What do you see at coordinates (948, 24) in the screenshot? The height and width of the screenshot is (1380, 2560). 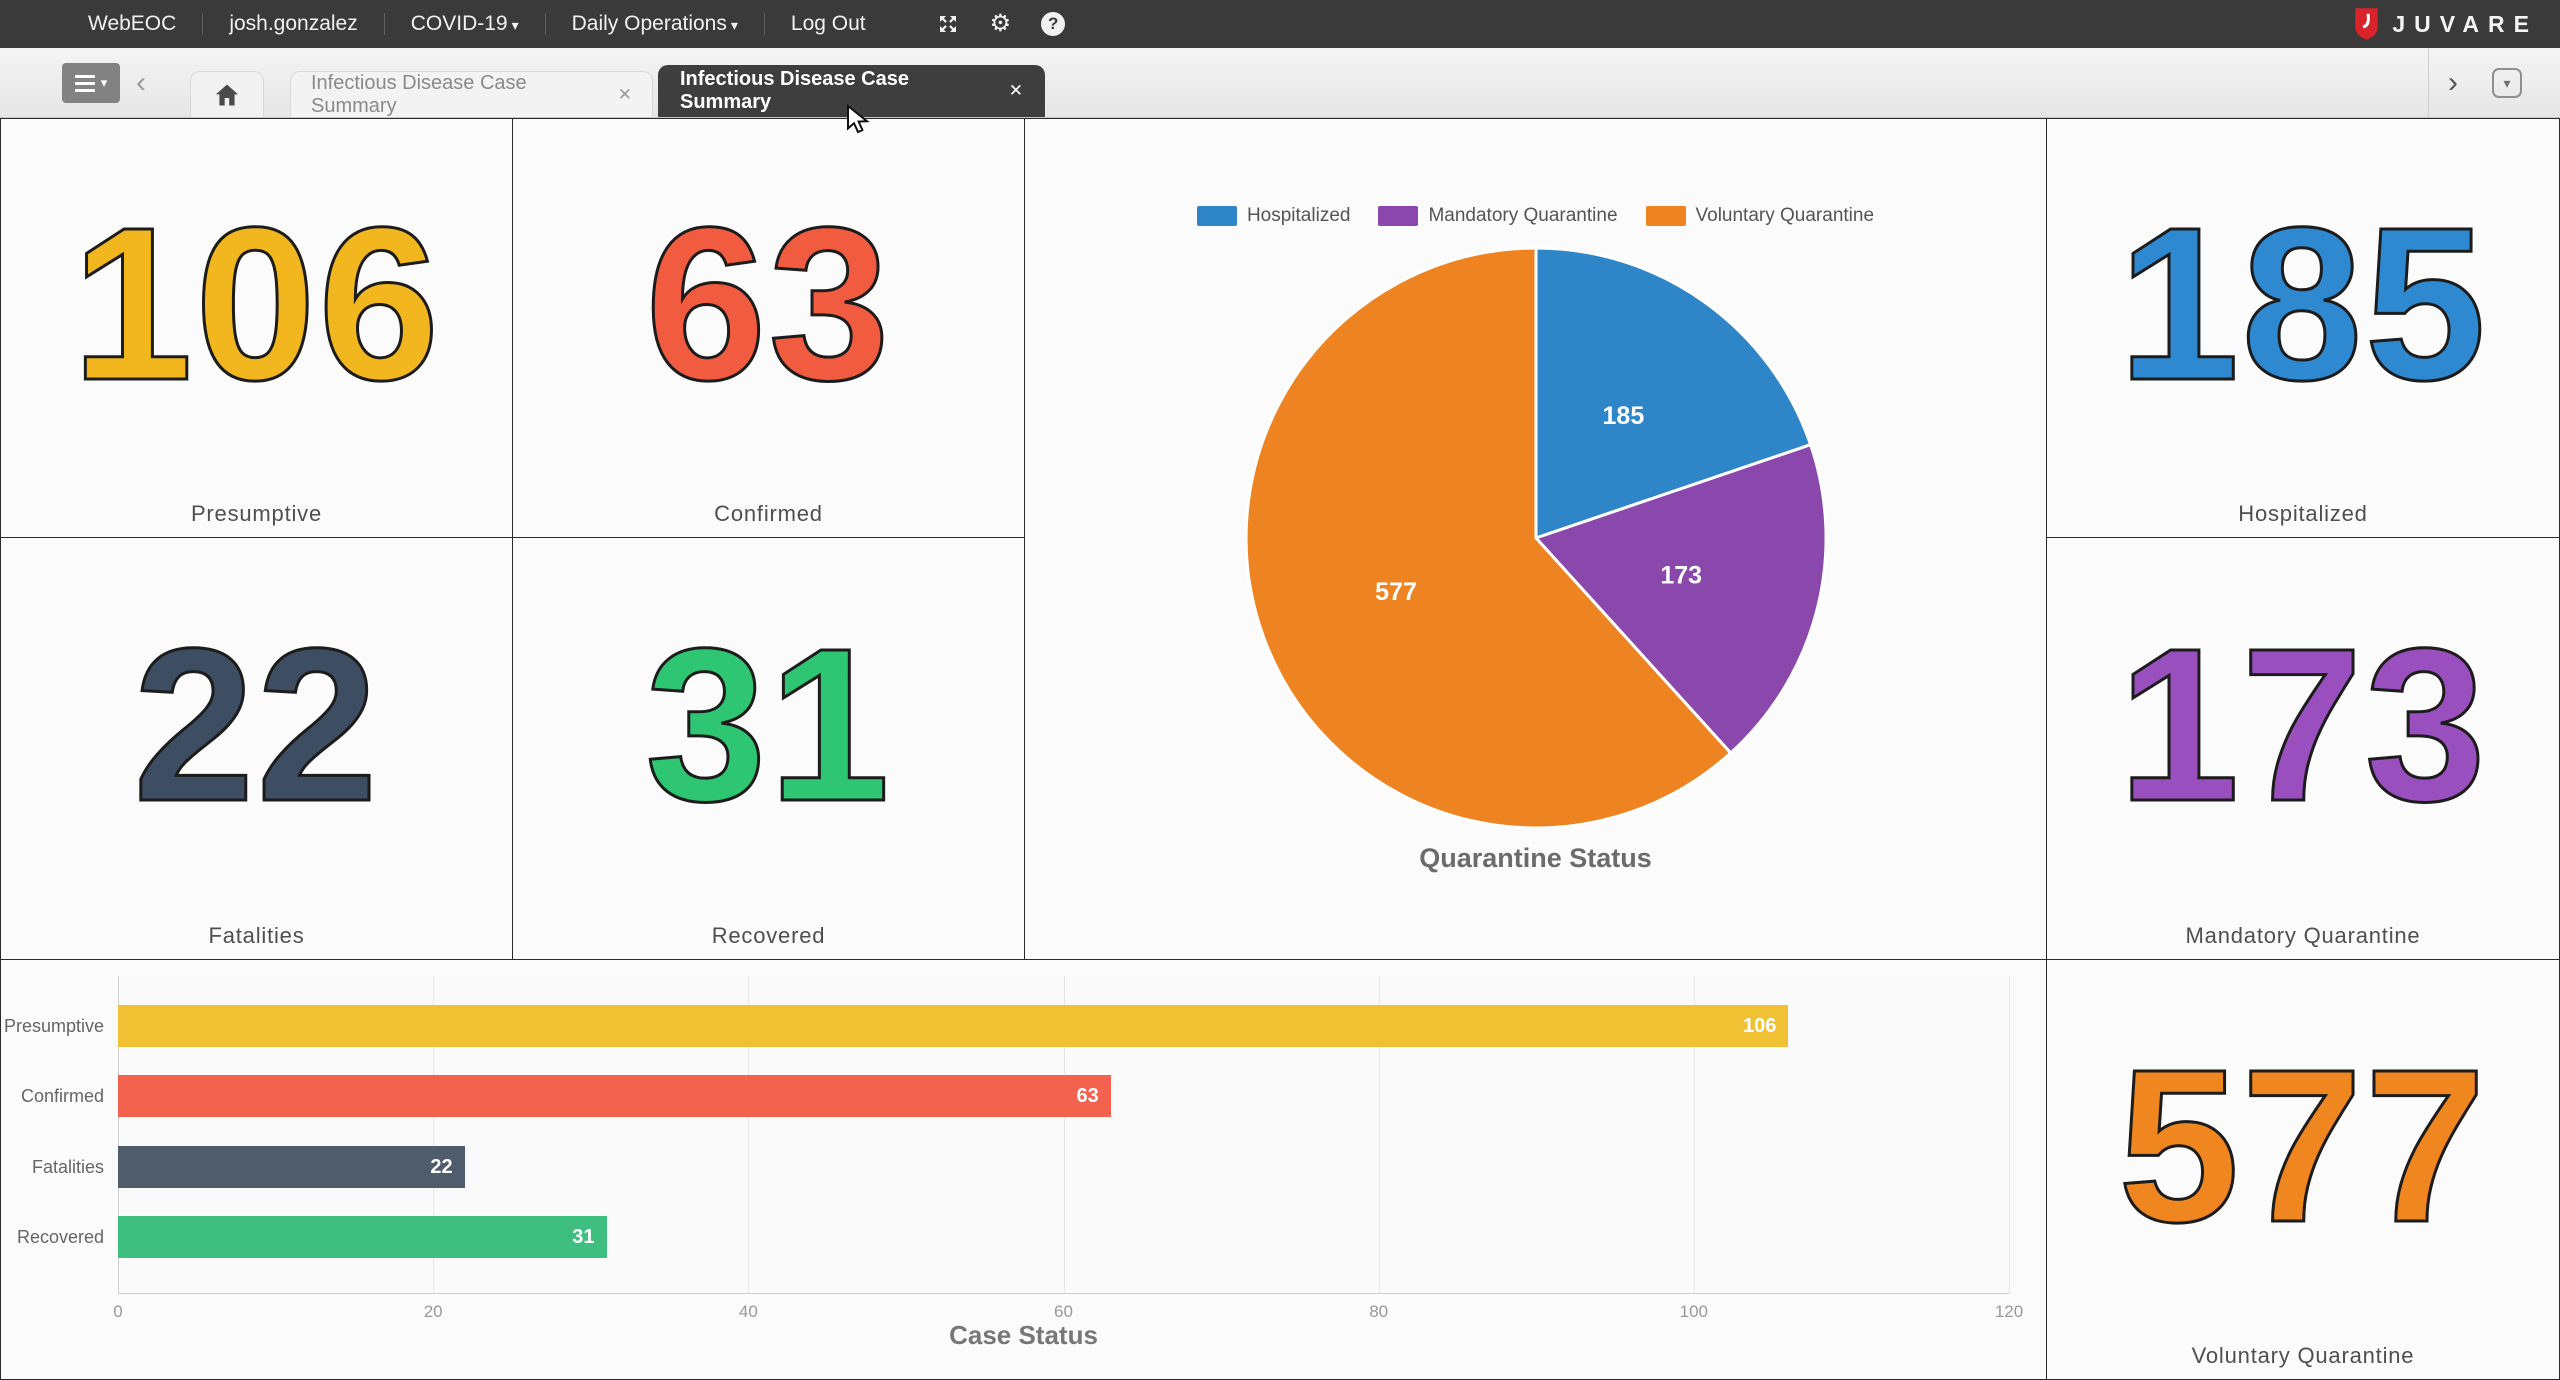 I see `expand-arrows-icon` at bounding box center [948, 24].